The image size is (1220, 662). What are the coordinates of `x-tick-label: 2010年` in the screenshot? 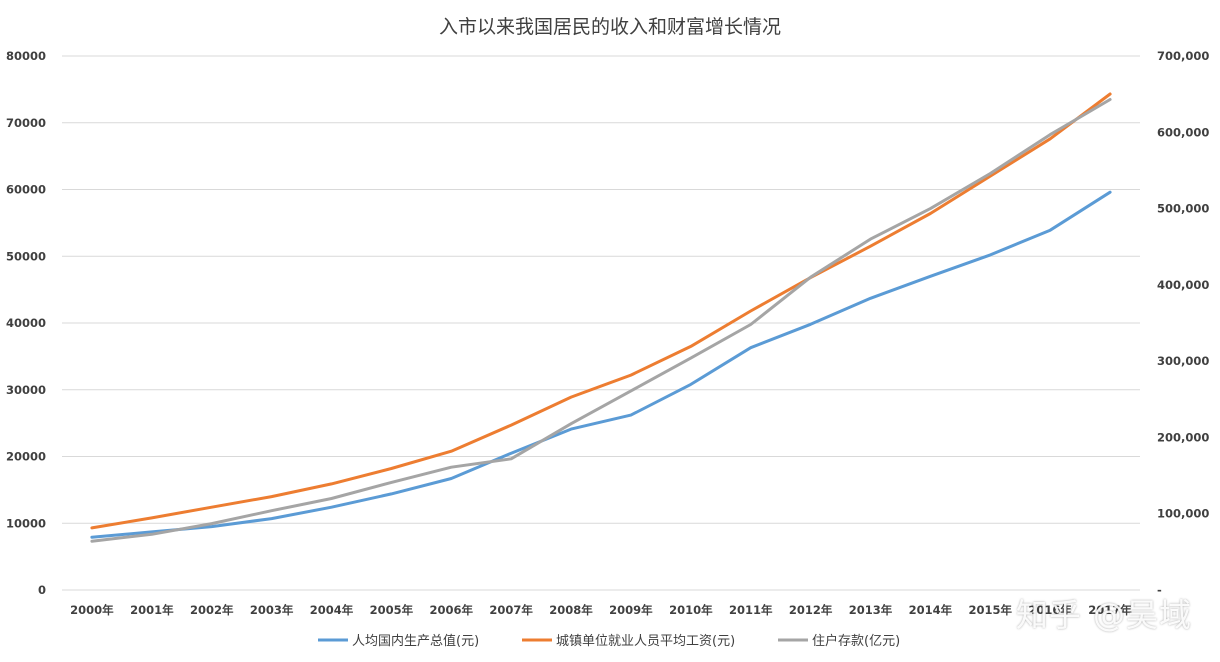 It's located at (691, 610).